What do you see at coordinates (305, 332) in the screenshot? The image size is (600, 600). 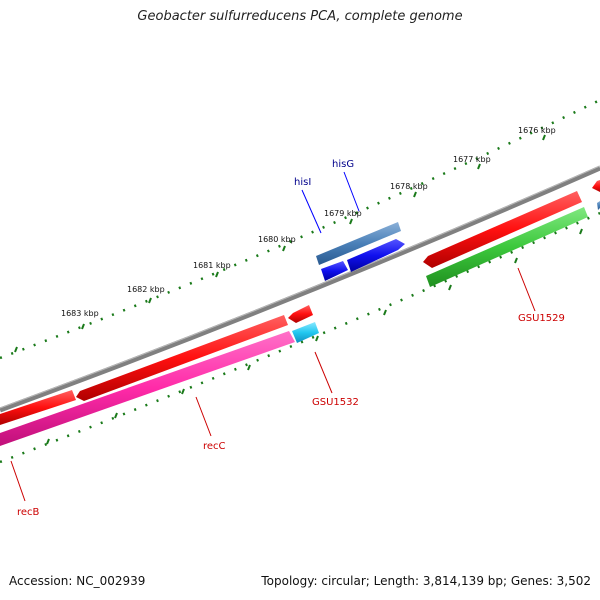 I see `gene-cyan-bar` at bounding box center [305, 332].